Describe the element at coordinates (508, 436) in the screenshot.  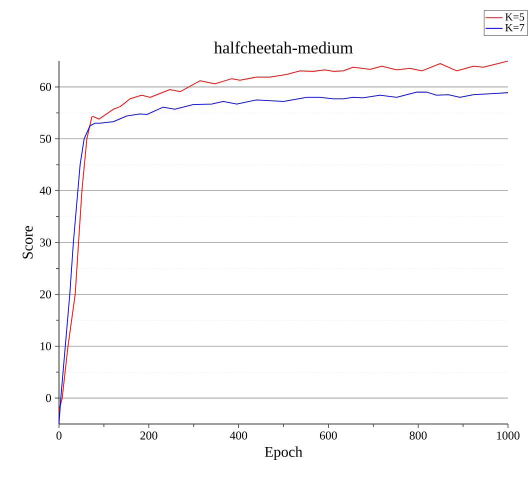
I see `x-tick-label: 1000` at that location.